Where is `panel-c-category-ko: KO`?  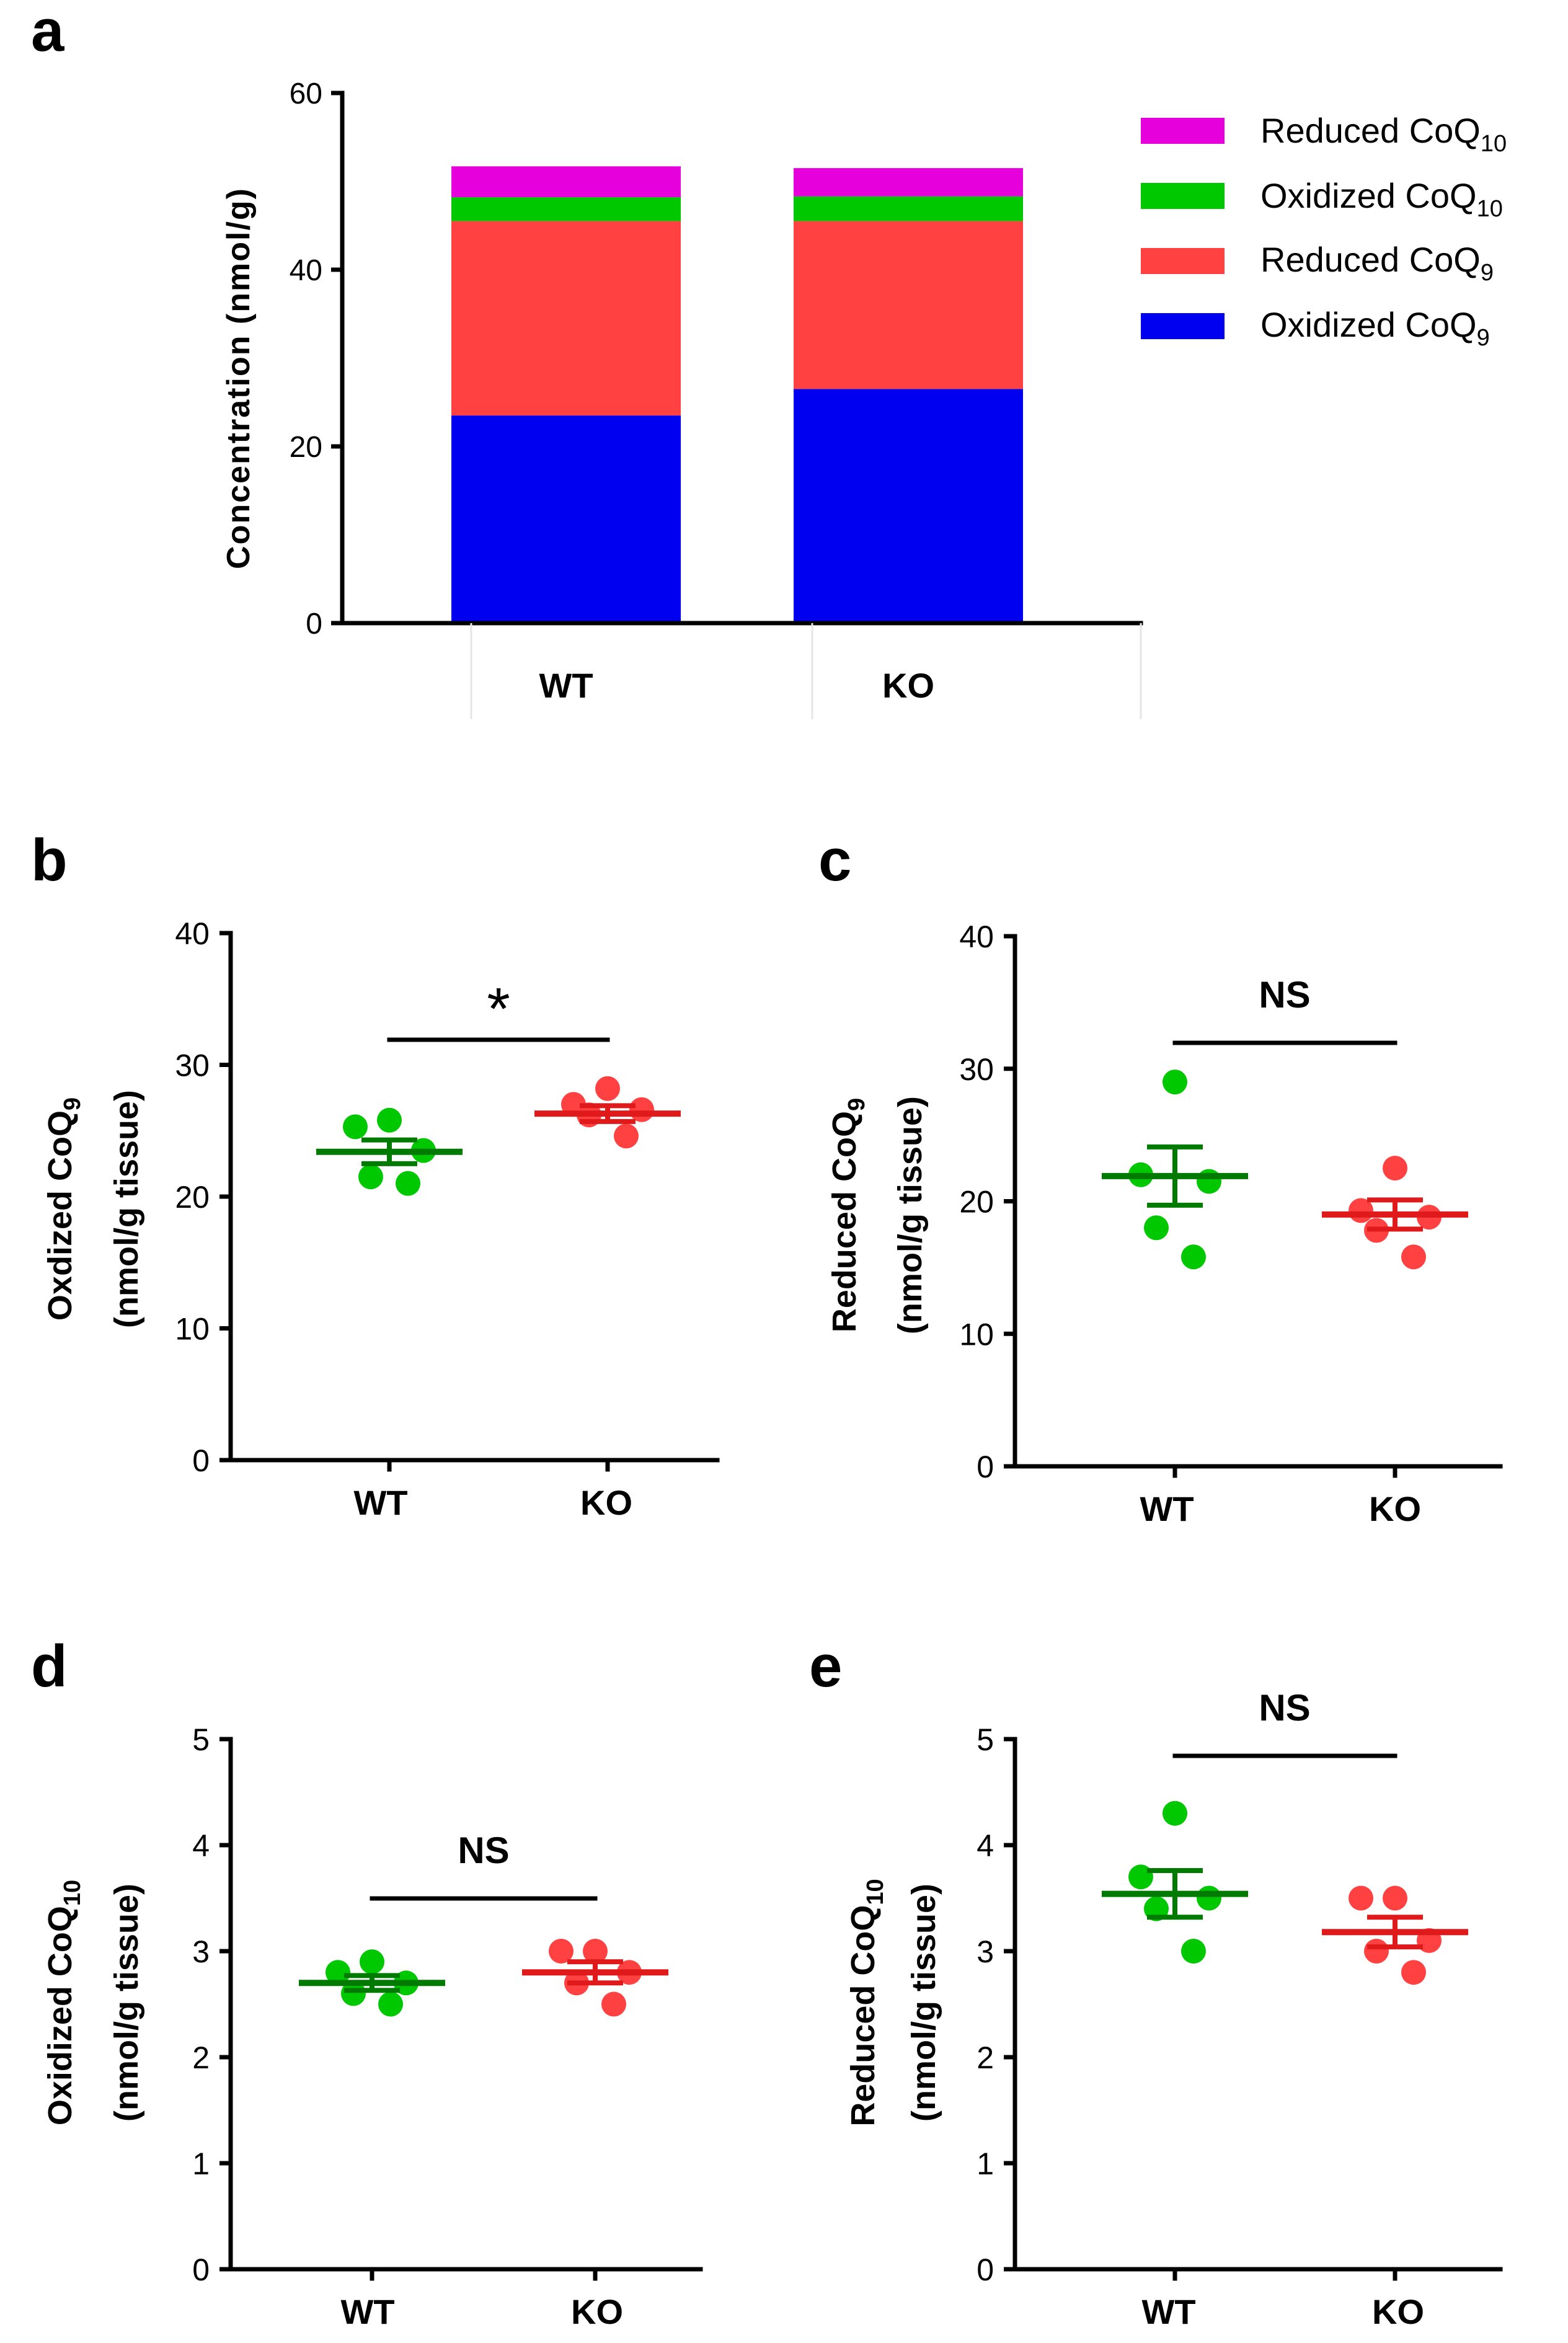 panel-c-category-ko: KO is located at coordinates (1395, 1508).